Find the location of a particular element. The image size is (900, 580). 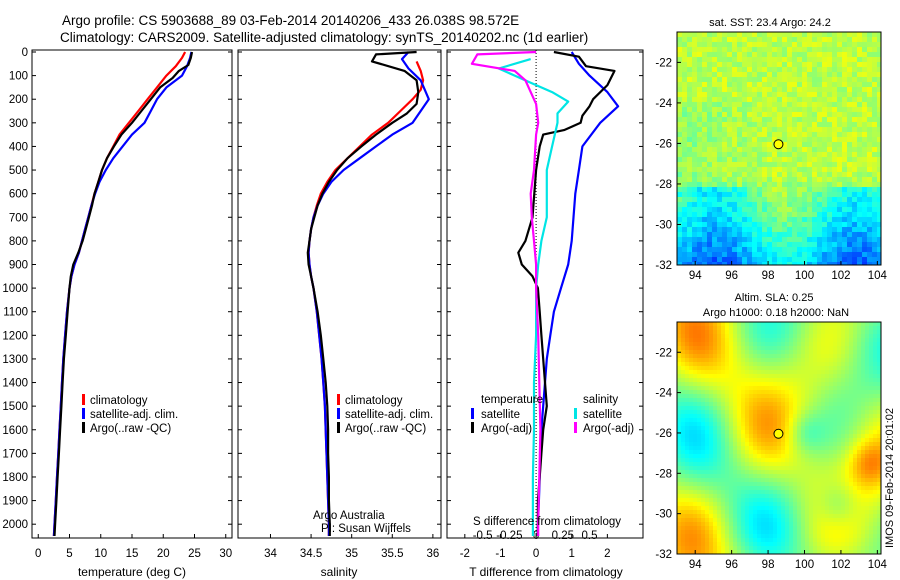

series-group is located at coordinates (123, 294).